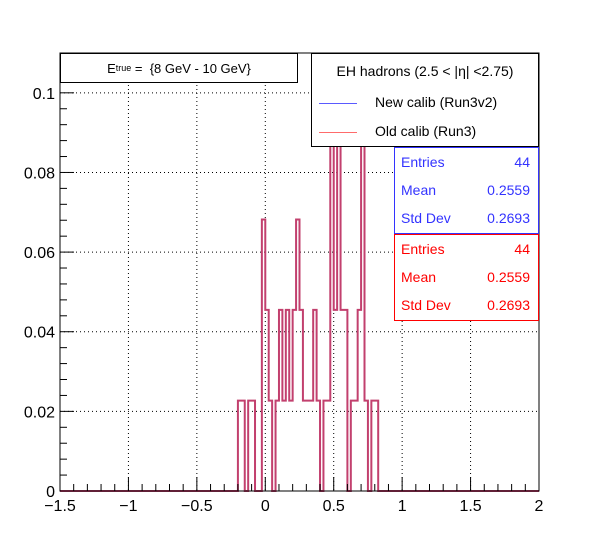 Image resolution: width=598 pixels, height=547 pixels. Describe the element at coordinates (191, 68) in the screenshot. I see `title-range: = {8 GeV - 10 GeV}` at that location.